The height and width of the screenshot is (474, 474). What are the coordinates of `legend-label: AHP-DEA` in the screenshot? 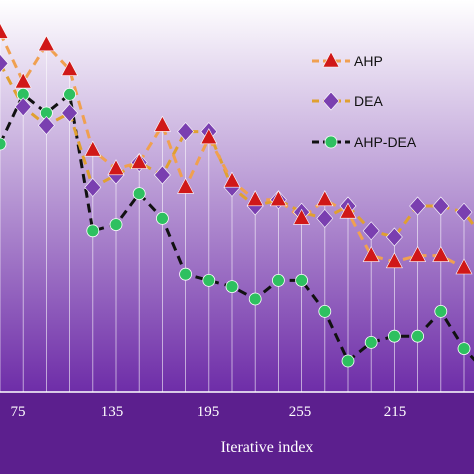 It's located at (385, 142).